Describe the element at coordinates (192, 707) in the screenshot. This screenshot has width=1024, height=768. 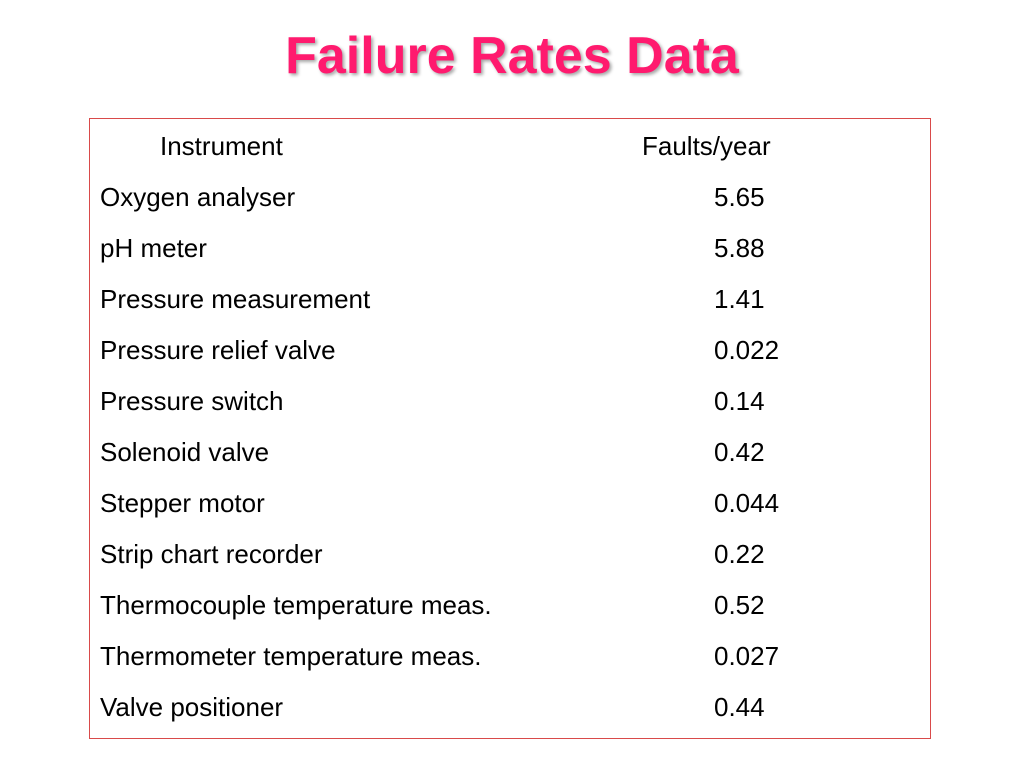
I see `instrument-name: Valve positioner` at that location.